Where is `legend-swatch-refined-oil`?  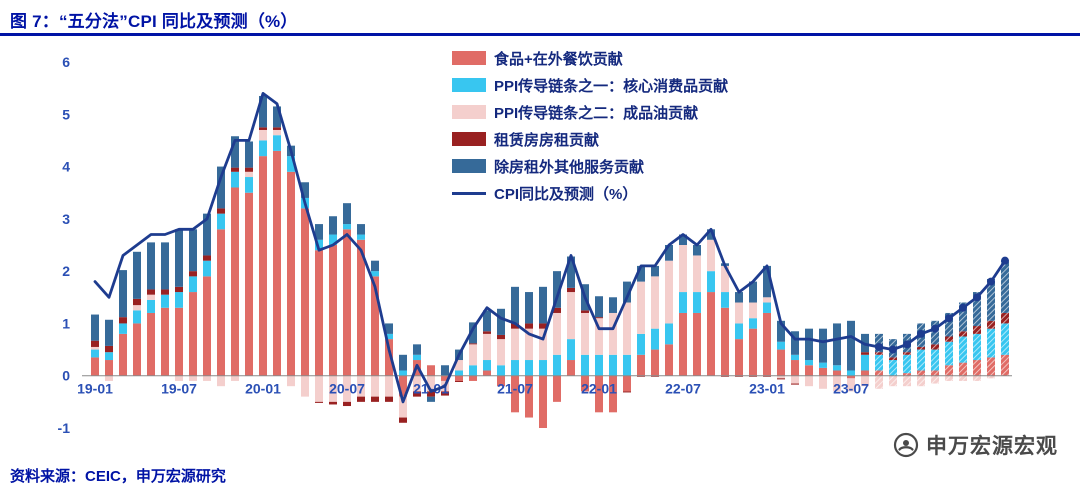
legend-swatch-refined-oil is located at coordinates (469, 112).